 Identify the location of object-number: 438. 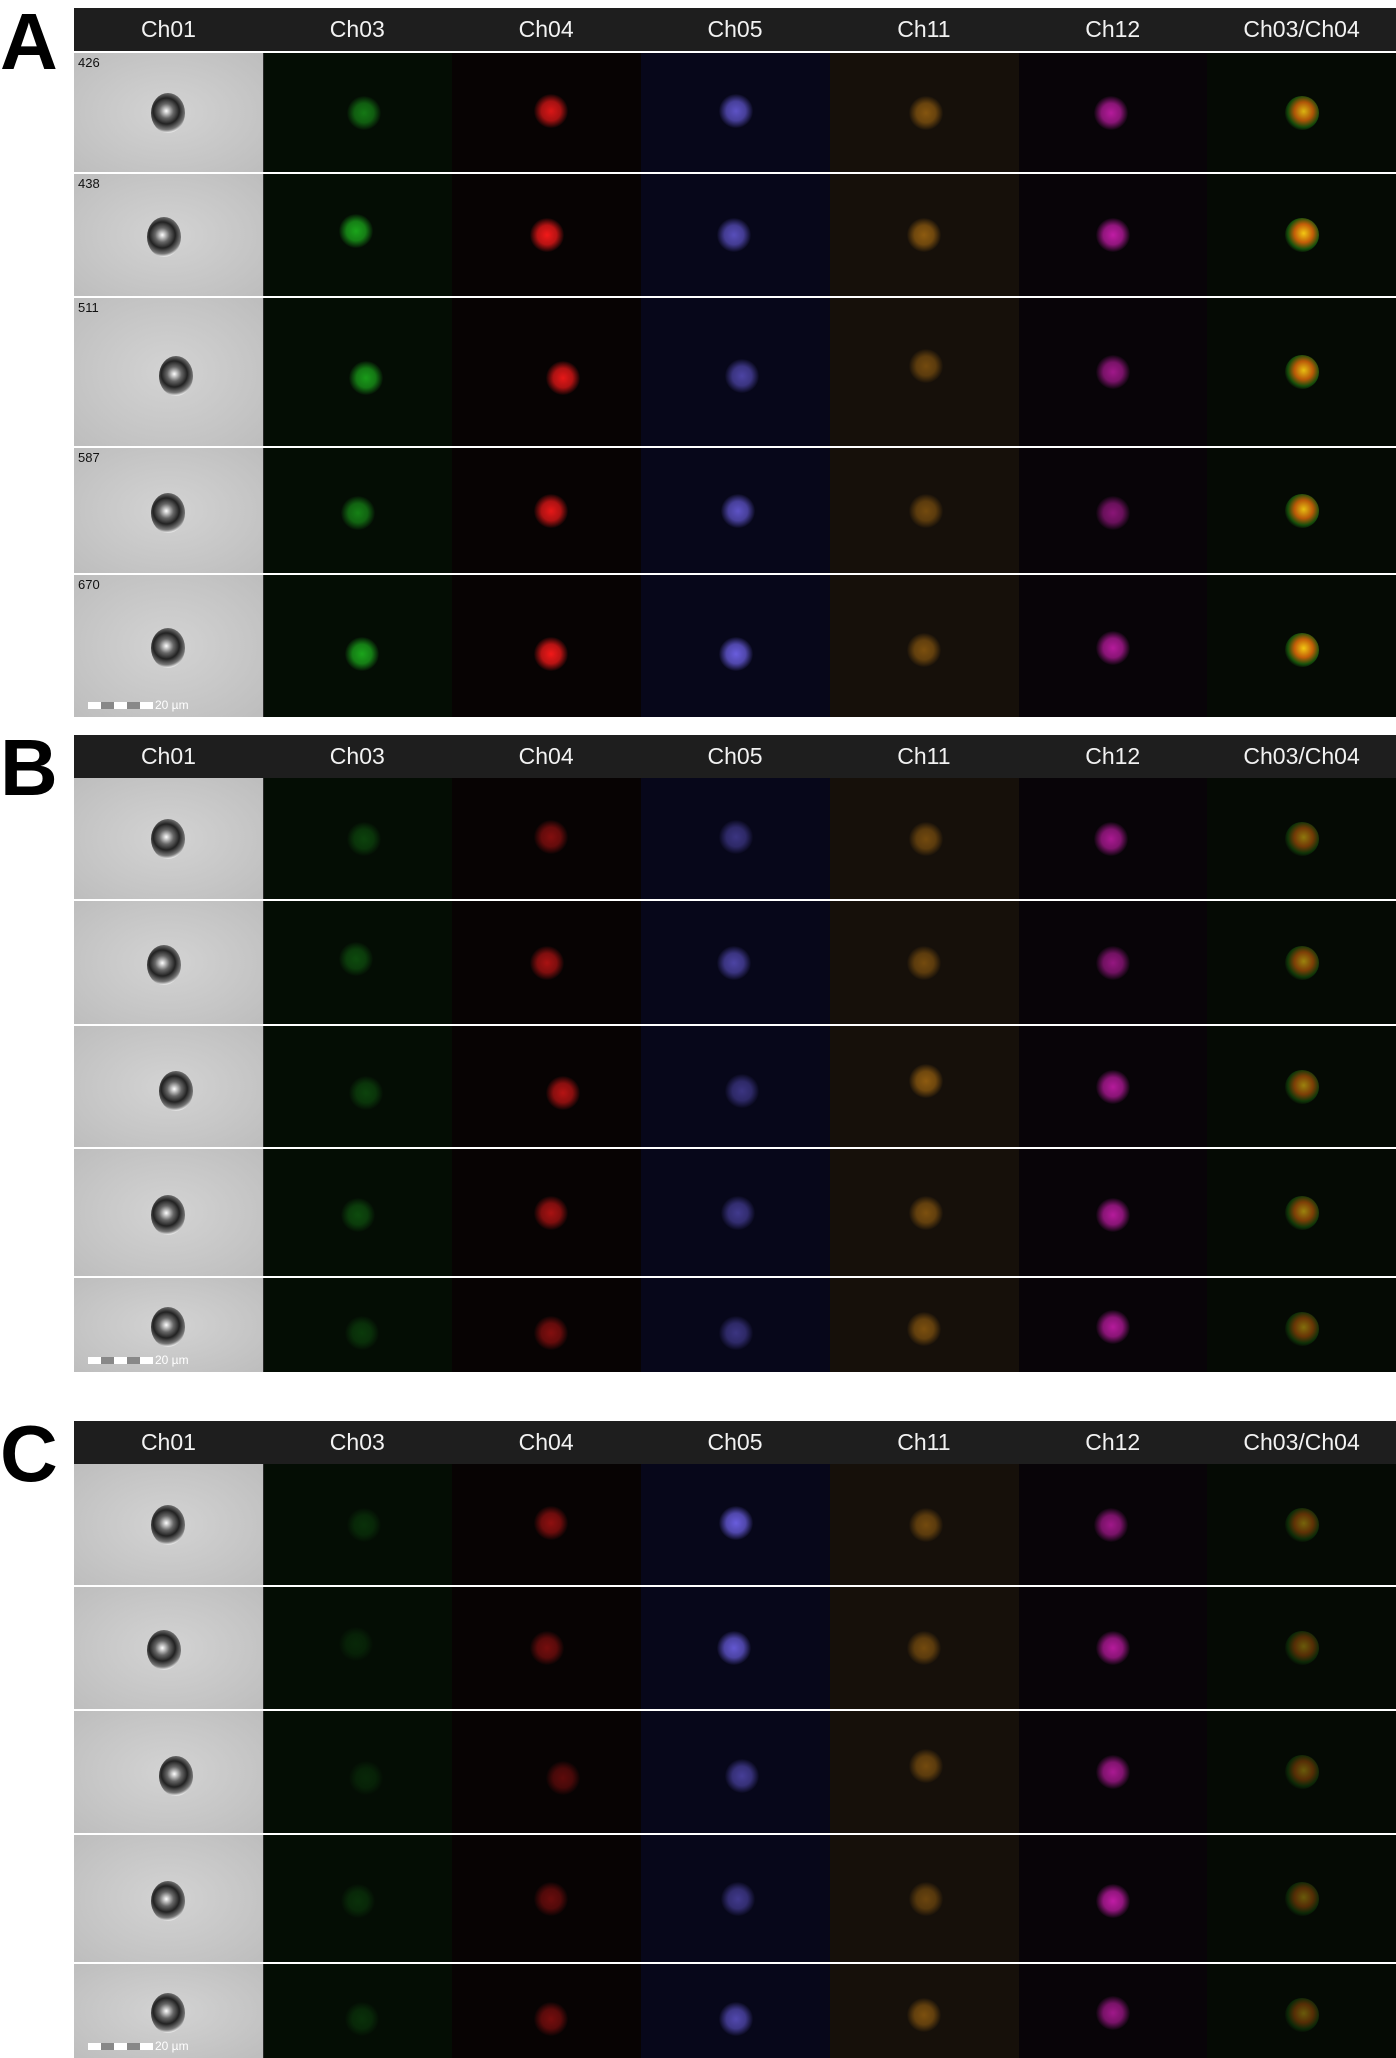
(89, 183).